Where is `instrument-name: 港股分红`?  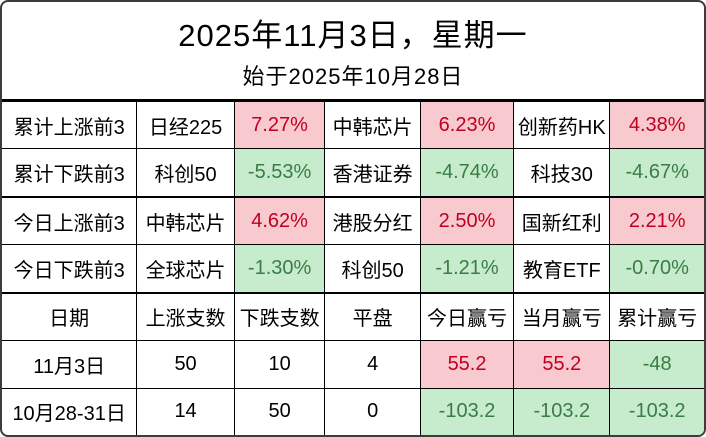
instrument-name: 港股分红 is located at coordinates (372, 220).